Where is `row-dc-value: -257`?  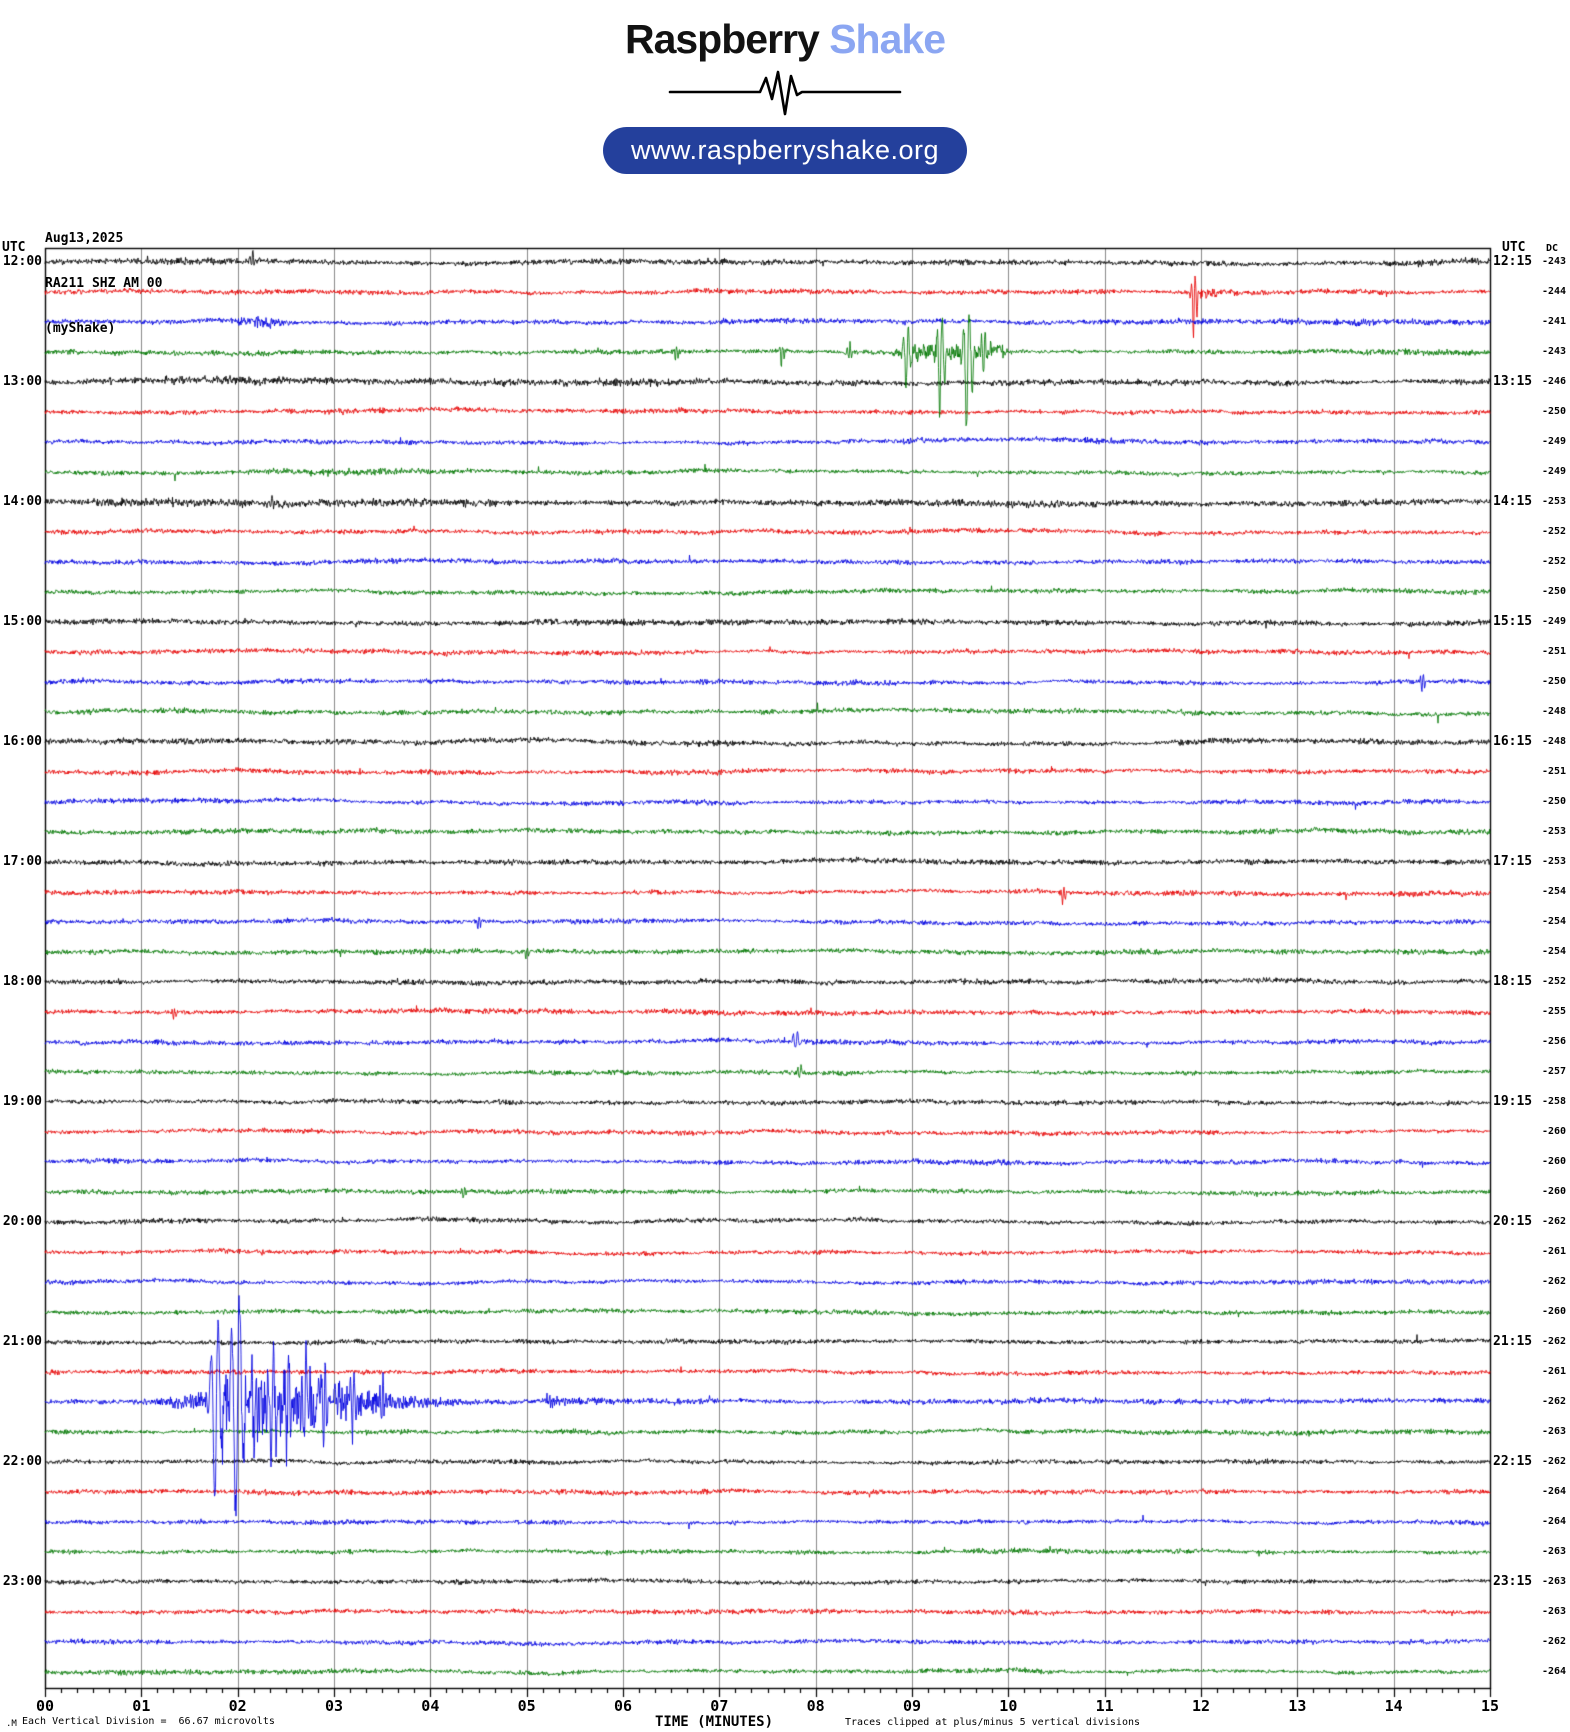 row-dc-value: -257 is located at coordinates (1554, 1071).